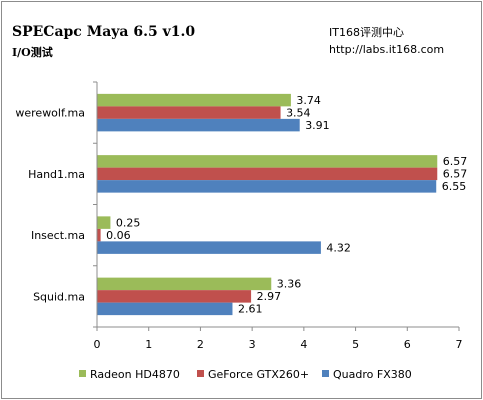  Describe the element at coordinates (289, 284) in the screenshot. I see `value-label: 3.36` at that location.